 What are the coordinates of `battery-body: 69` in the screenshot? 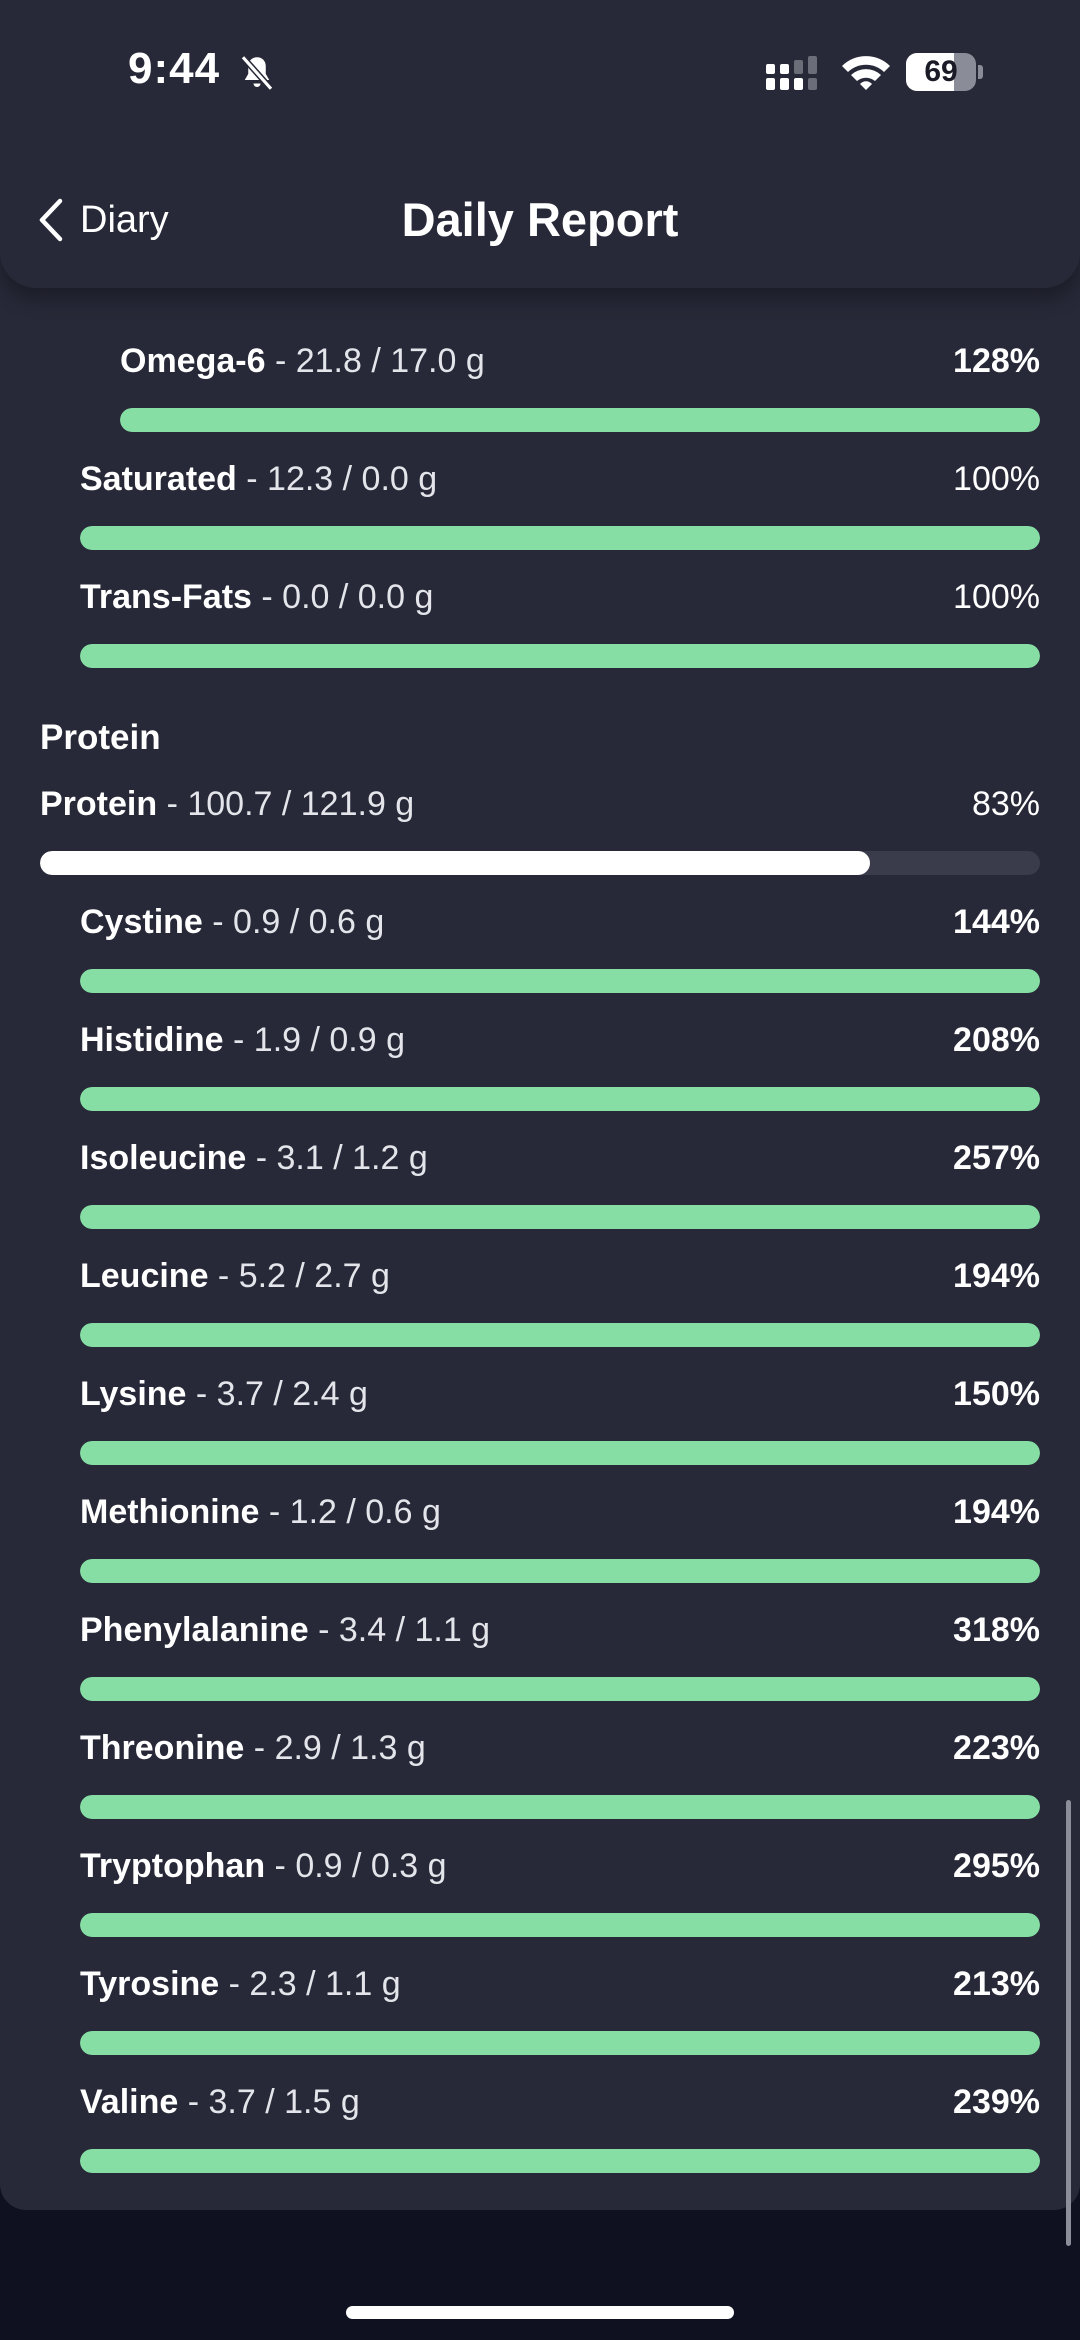 It's located at (941, 72).